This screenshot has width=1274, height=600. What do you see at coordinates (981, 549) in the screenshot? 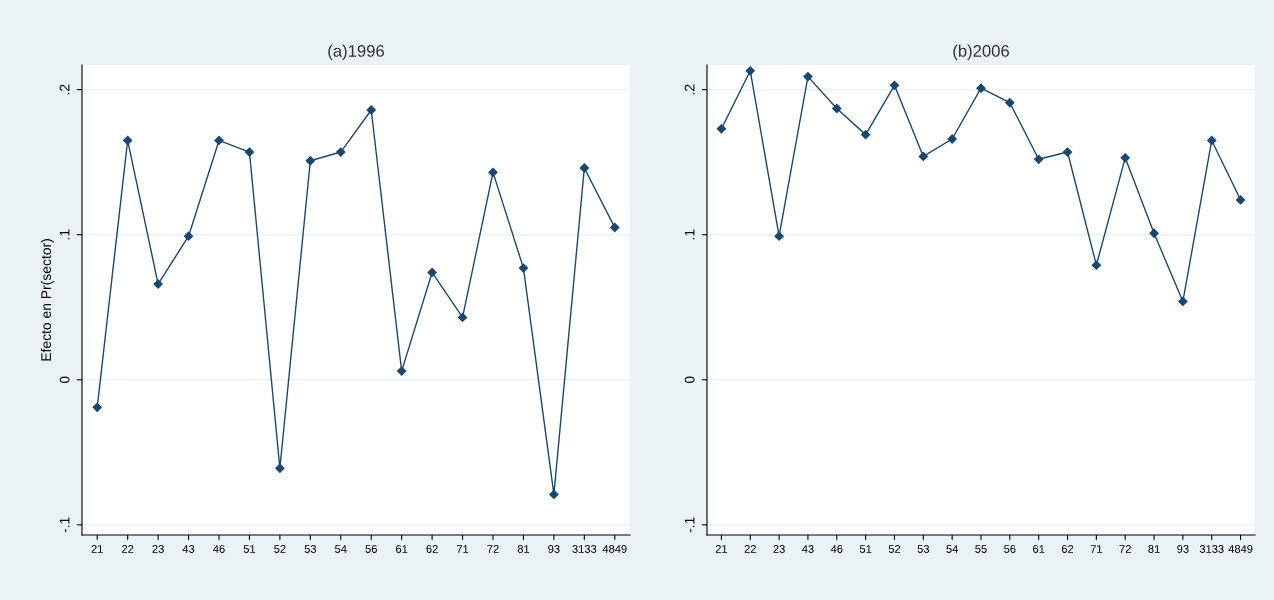
I see `x-tick-label: 55` at bounding box center [981, 549].